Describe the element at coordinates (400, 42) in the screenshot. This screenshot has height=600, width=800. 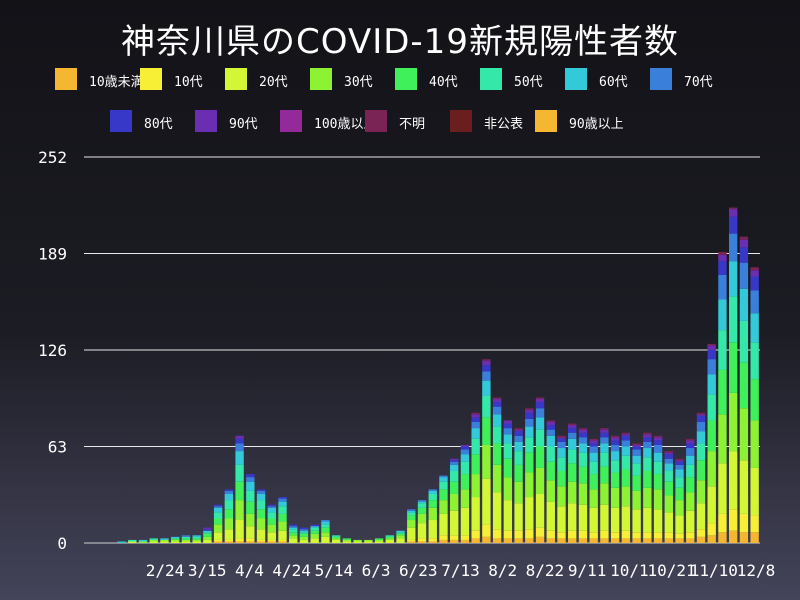
I see `chart-title: 神奈川県のCOVID-19新規陽性者数` at that location.